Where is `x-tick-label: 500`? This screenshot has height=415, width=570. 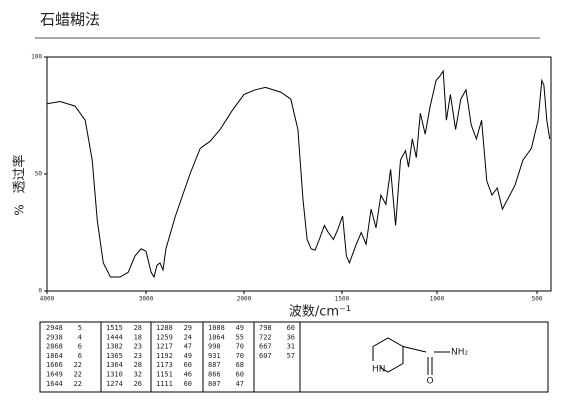 x-tick-label: 500 is located at coordinates (537, 299).